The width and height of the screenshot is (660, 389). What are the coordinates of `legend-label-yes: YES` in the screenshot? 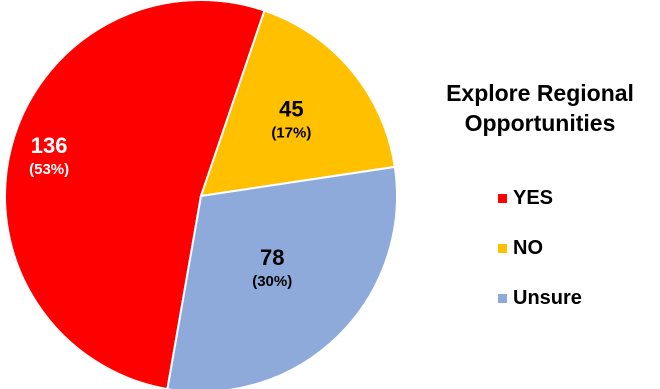 It's located at (533, 197).